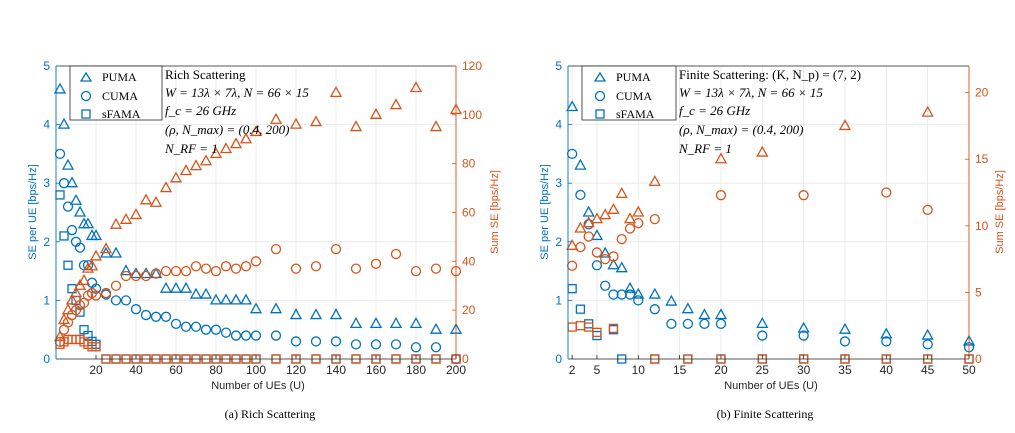 The width and height of the screenshot is (1015, 433). I want to click on legend-box, so click(629, 93).